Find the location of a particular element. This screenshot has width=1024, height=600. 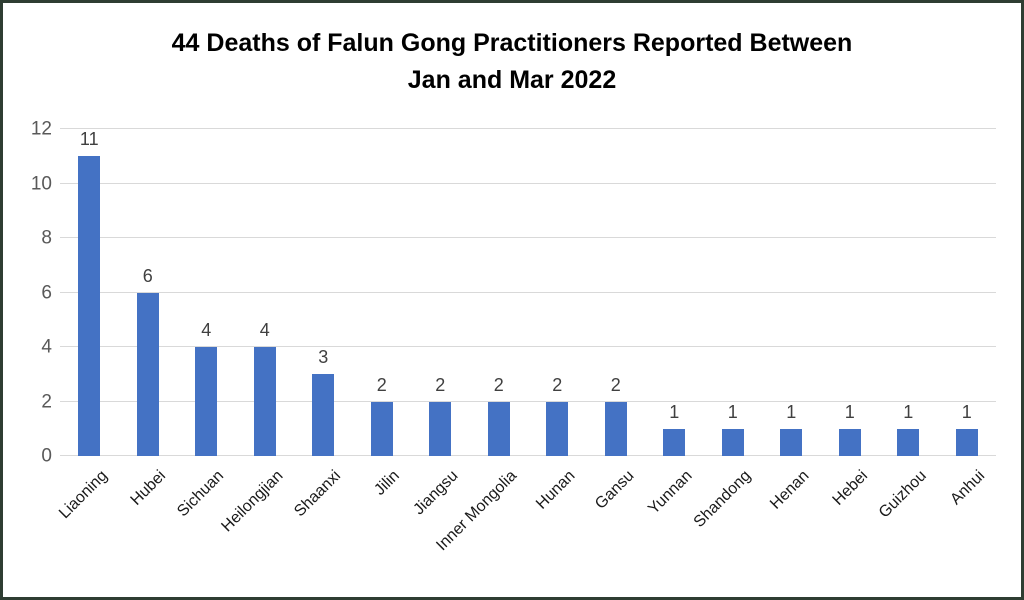

bar-shaanxi is located at coordinates (323, 415).